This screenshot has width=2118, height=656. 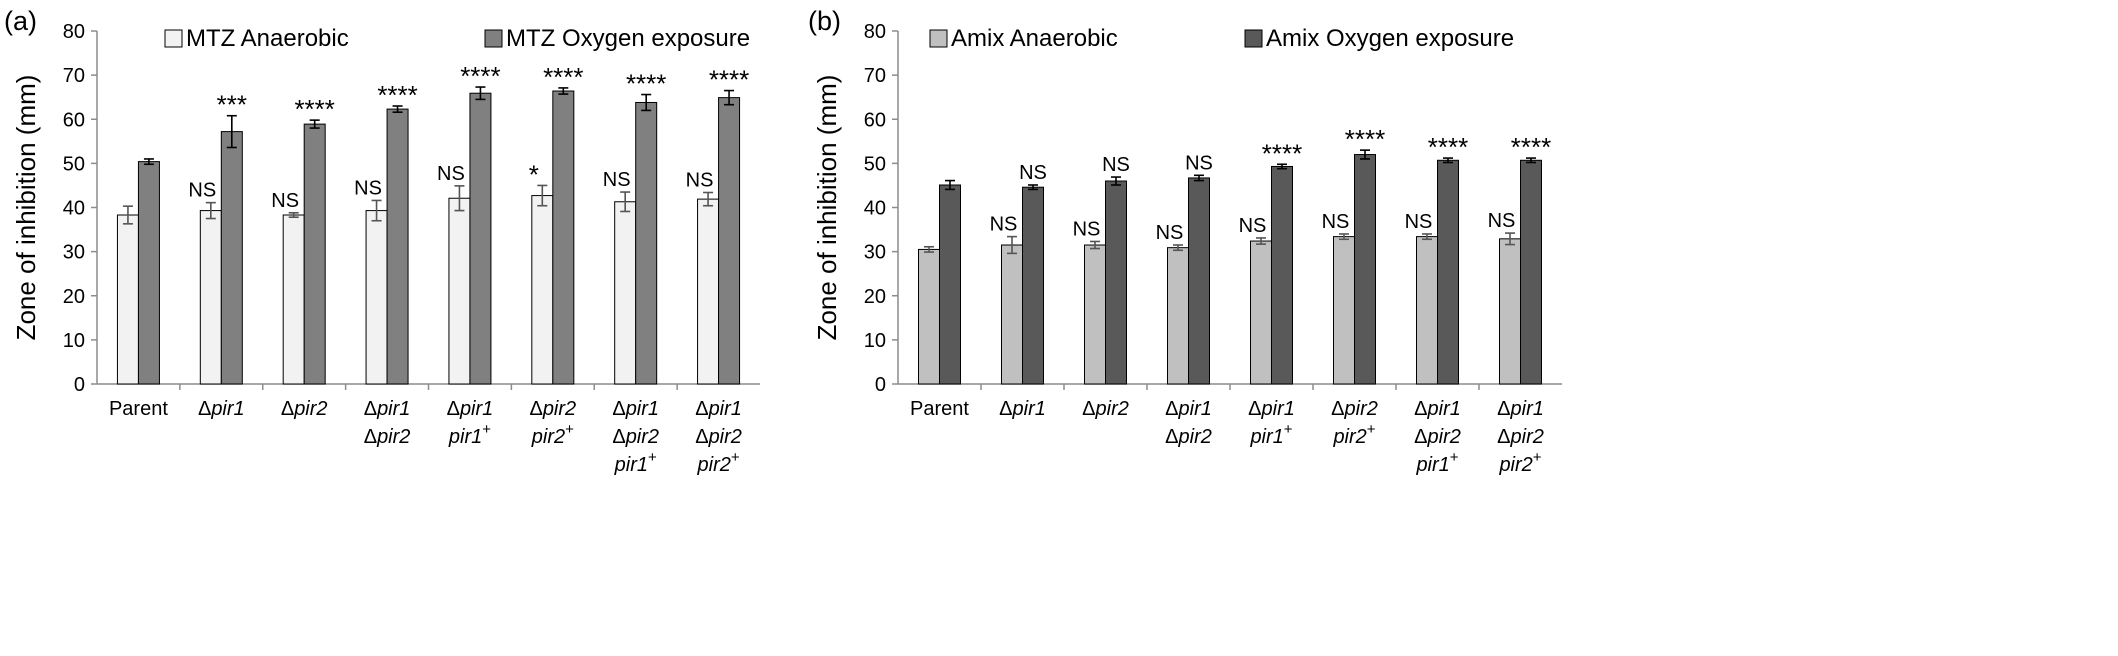 I want to click on significance-label: *, so click(x=534, y=174).